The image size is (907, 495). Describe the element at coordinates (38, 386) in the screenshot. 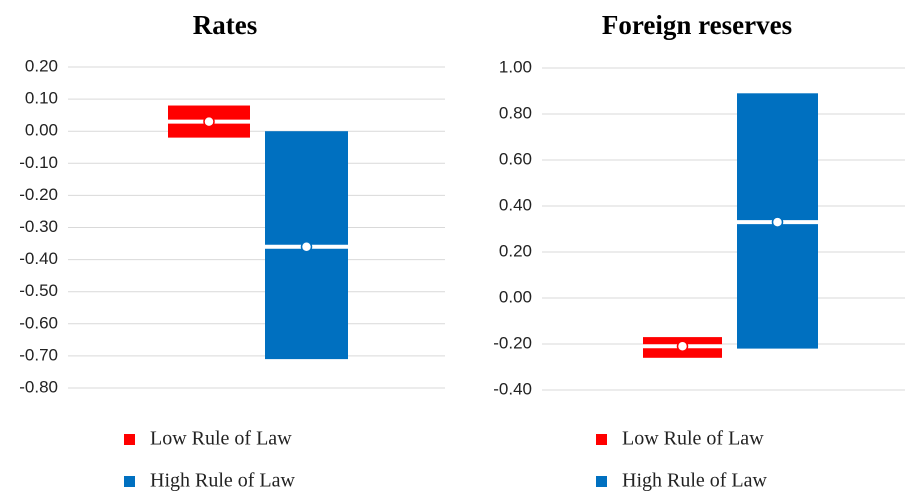

I see `y-tick-label: -0.80` at that location.